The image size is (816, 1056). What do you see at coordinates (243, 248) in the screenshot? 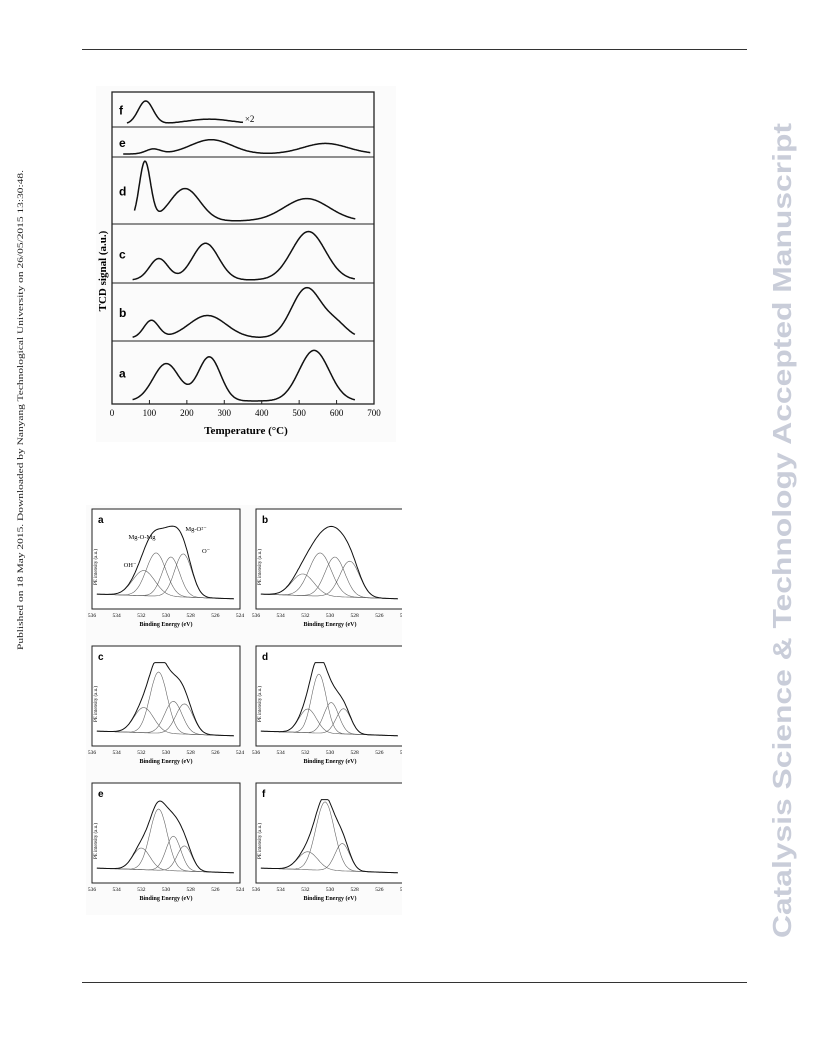
I see `tpr-plot-frame` at bounding box center [243, 248].